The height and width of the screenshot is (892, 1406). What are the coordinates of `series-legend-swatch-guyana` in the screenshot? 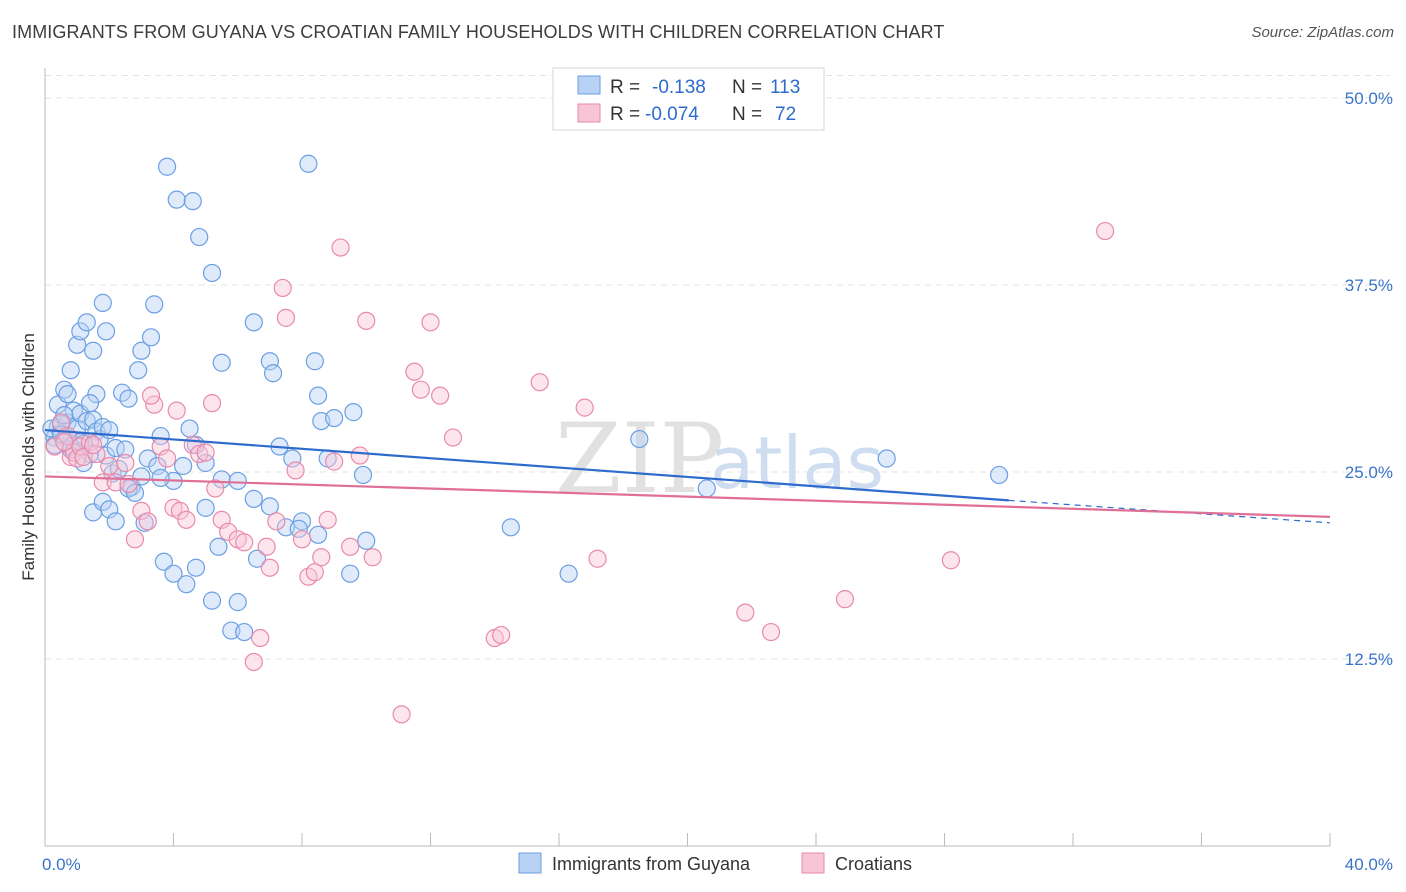 It's located at (530, 863).